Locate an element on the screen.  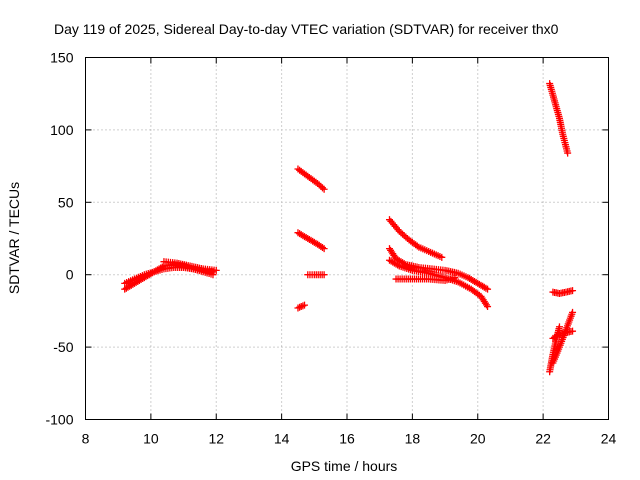
y-tick-label: 50 is located at coordinates (66, 202).